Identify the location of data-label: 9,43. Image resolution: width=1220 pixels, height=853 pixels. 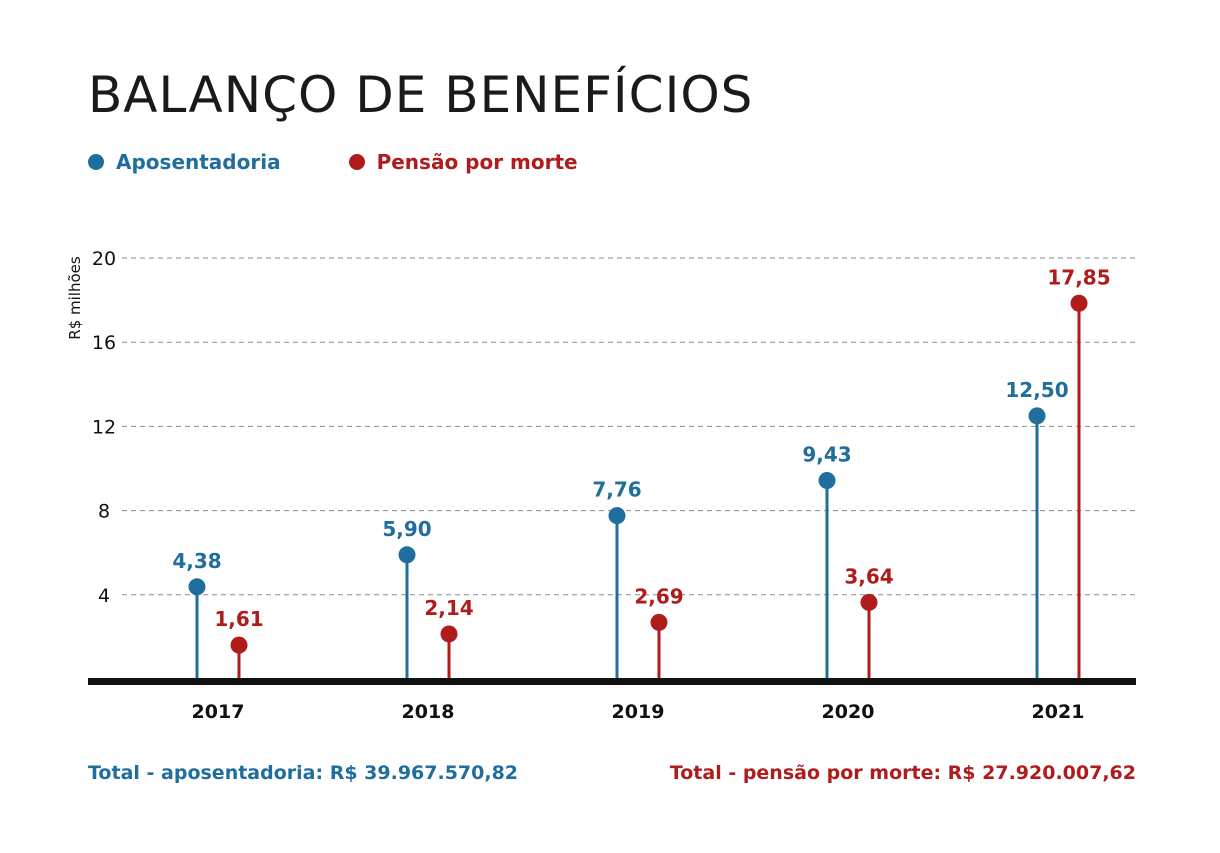
(826, 454).